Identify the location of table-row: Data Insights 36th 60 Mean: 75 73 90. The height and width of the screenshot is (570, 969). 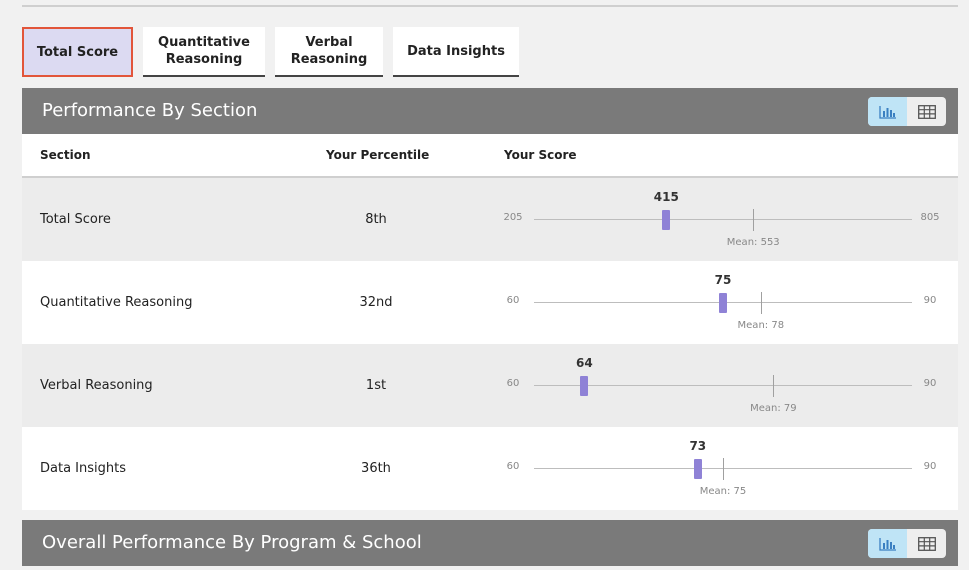
(490, 468).